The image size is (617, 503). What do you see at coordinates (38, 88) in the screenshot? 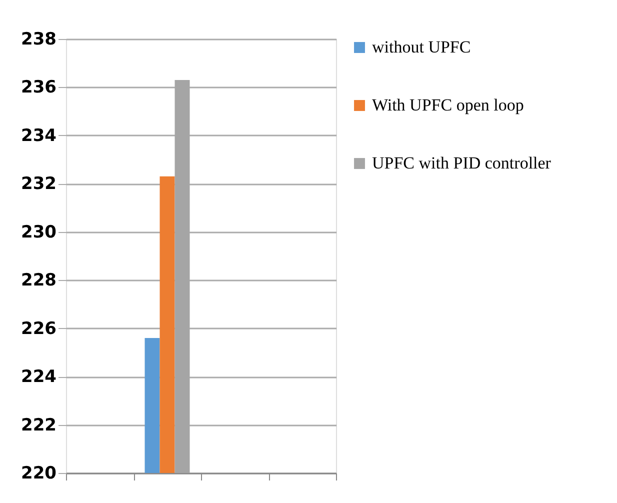
I see `y-tick-label: 236` at bounding box center [38, 88].